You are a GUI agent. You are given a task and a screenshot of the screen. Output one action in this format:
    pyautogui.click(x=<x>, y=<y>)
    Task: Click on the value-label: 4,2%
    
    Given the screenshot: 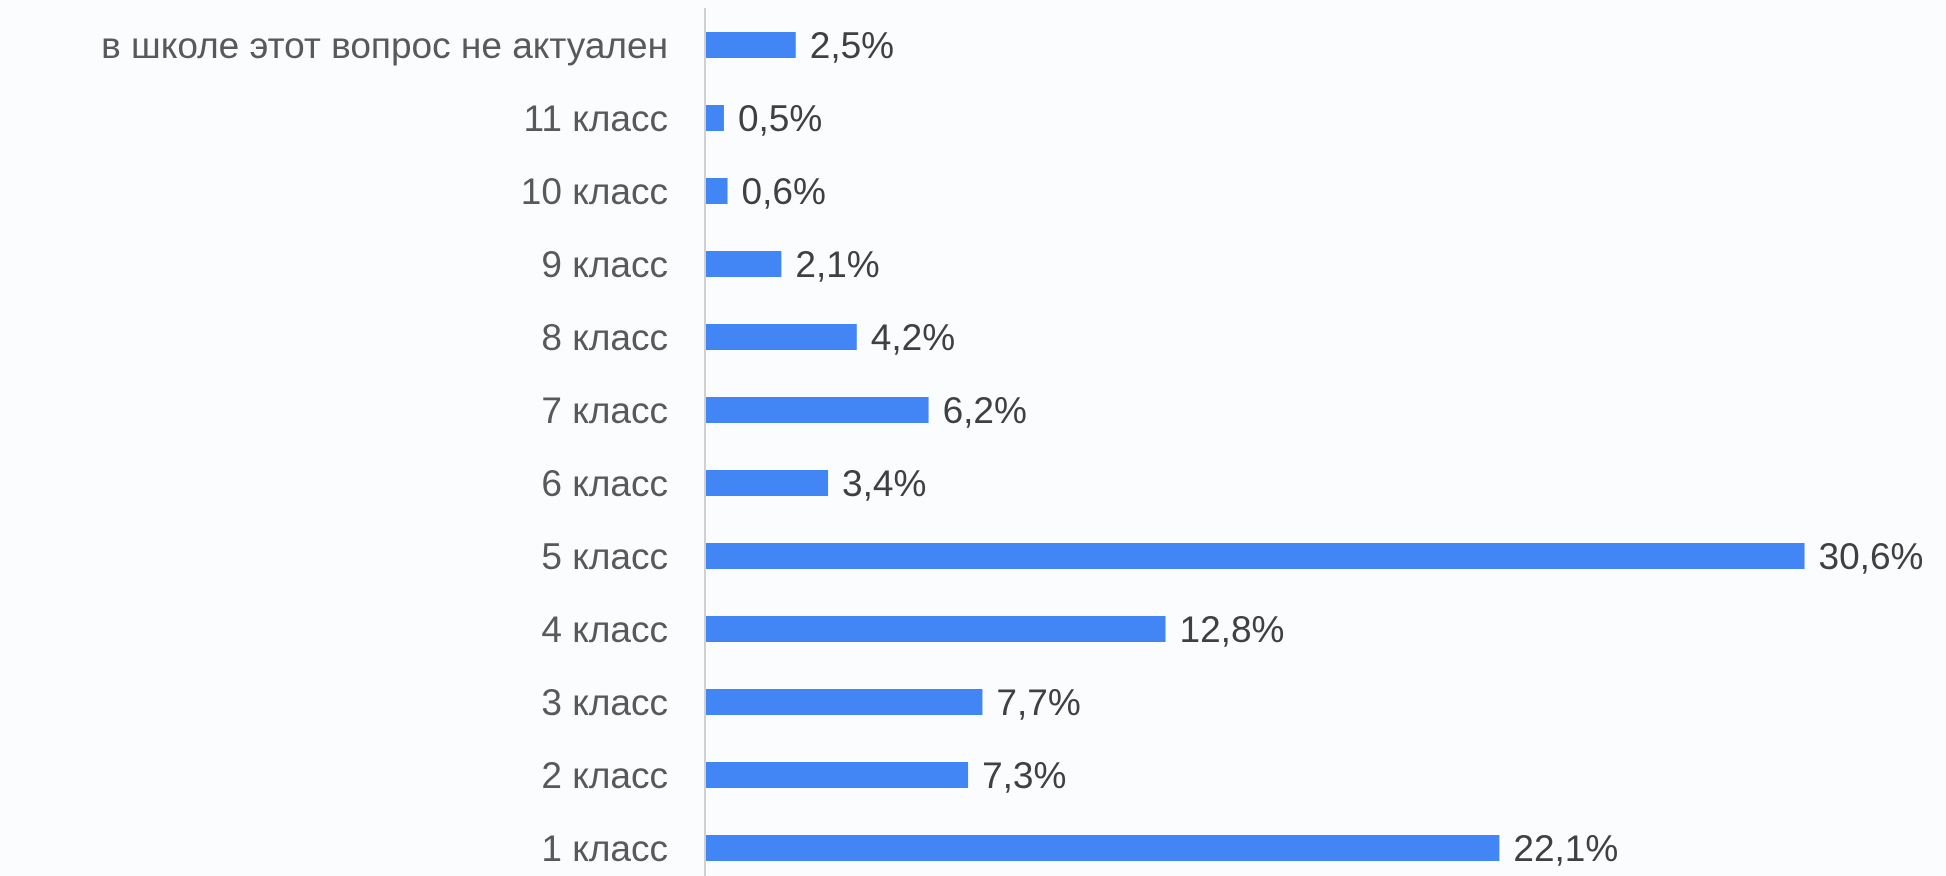 What is the action you would take?
    pyautogui.click(x=913, y=337)
    